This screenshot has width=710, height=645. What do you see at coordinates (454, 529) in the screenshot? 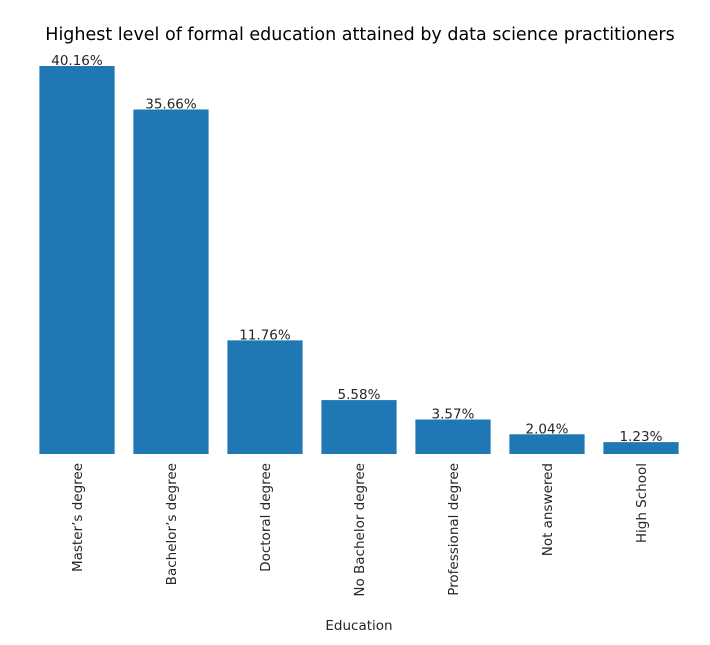
I see `x-tick-label: Professional degree` at bounding box center [454, 529].